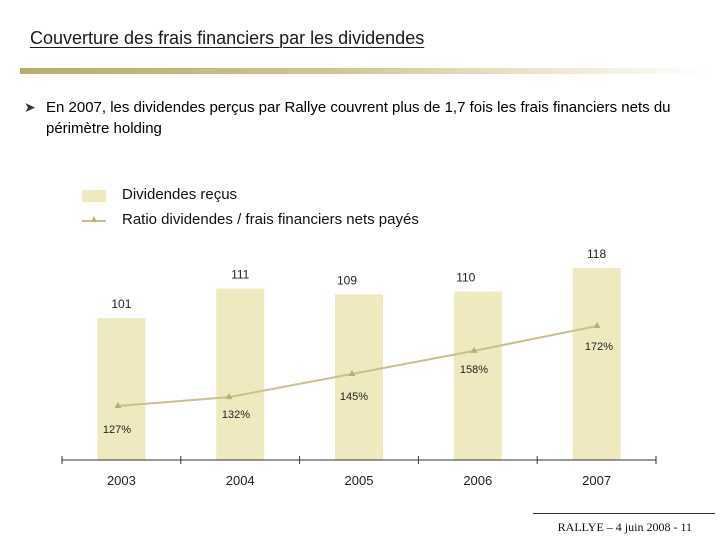 The image size is (720, 540). What do you see at coordinates (94, 219) in the screenshot?
I see `legend-triangle-marker` at bounding box center [94, 219].